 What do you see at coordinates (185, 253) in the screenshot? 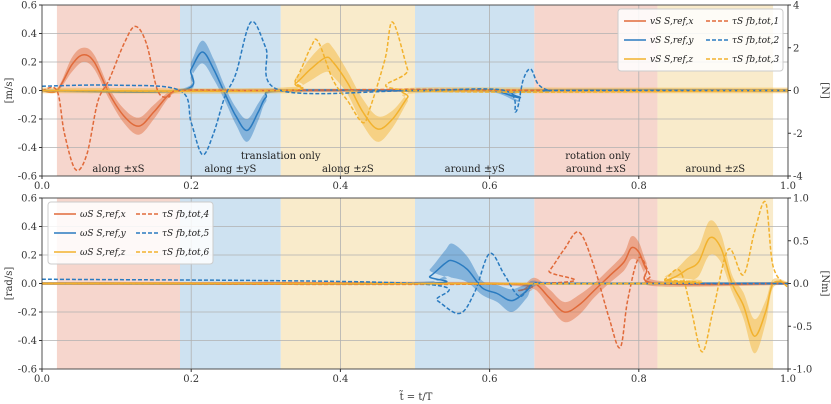
I see `legend-entry: τS fb,tot,6` at bounding box center [185, 253].